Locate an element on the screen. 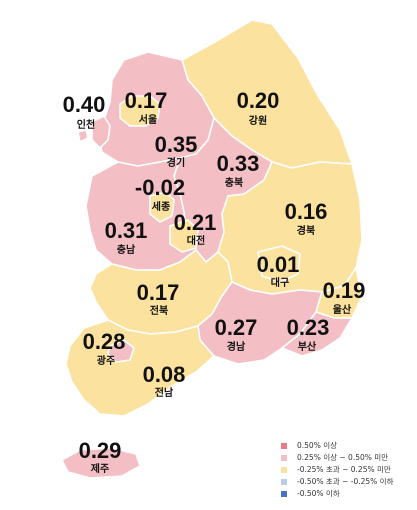 The image size is (417, 510). name-jeonbuk: 전북 is located at coordinates (159, 310).